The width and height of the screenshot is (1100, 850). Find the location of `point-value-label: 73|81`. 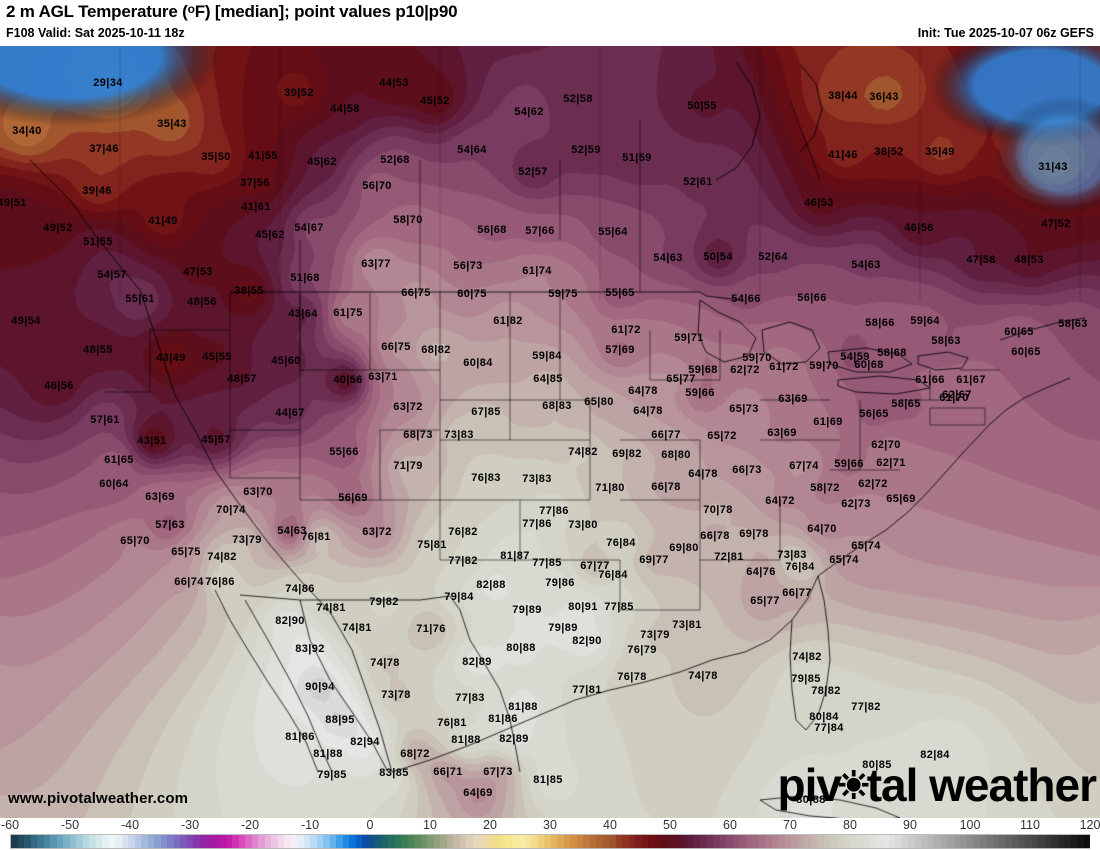

point-value-label: 73|81 is located at coordinates (687, 625).